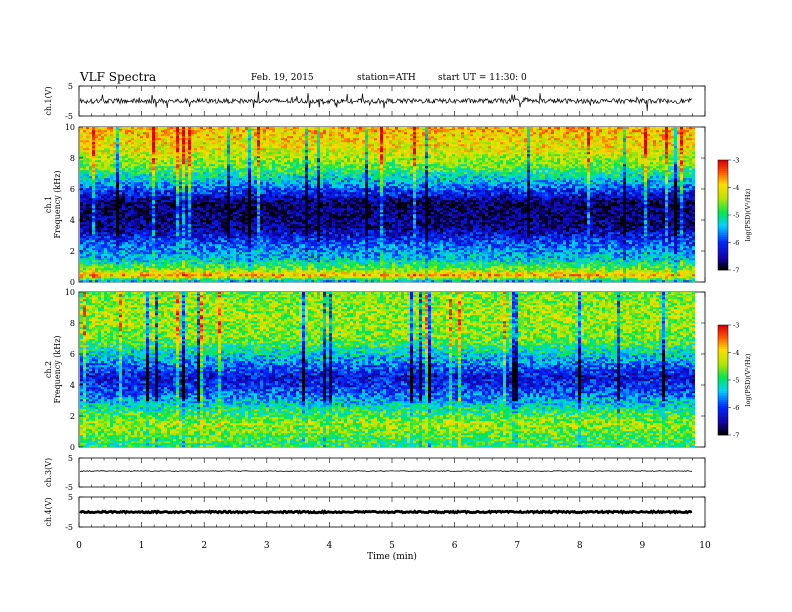  What do you see at coordinates (392, 556) in the screenshot?
I see `x-axis-label: Time (min)` at bounding box center [392, 556].